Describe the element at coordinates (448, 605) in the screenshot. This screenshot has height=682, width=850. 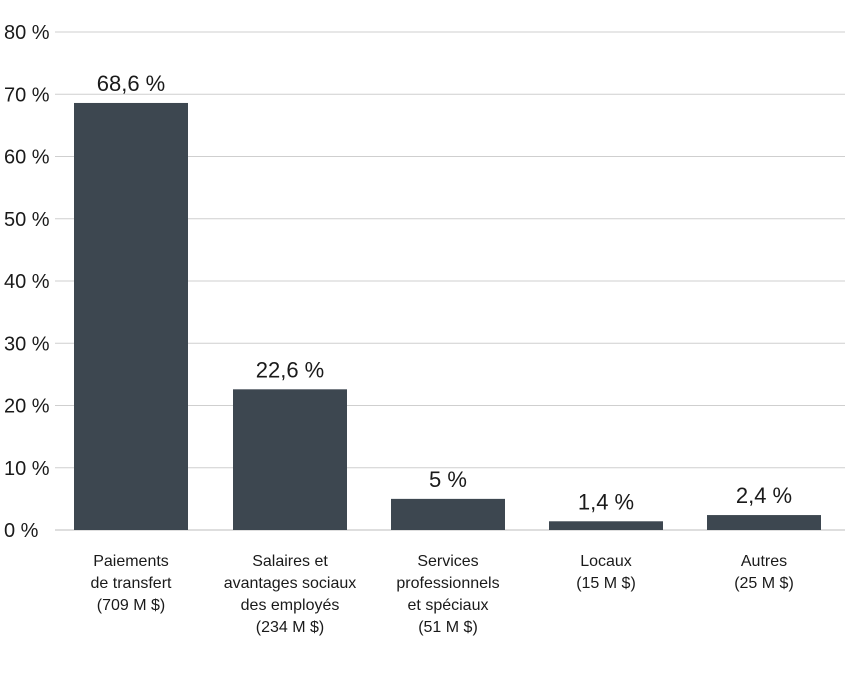
I see `category-label-line: et spéciaux` at that location.